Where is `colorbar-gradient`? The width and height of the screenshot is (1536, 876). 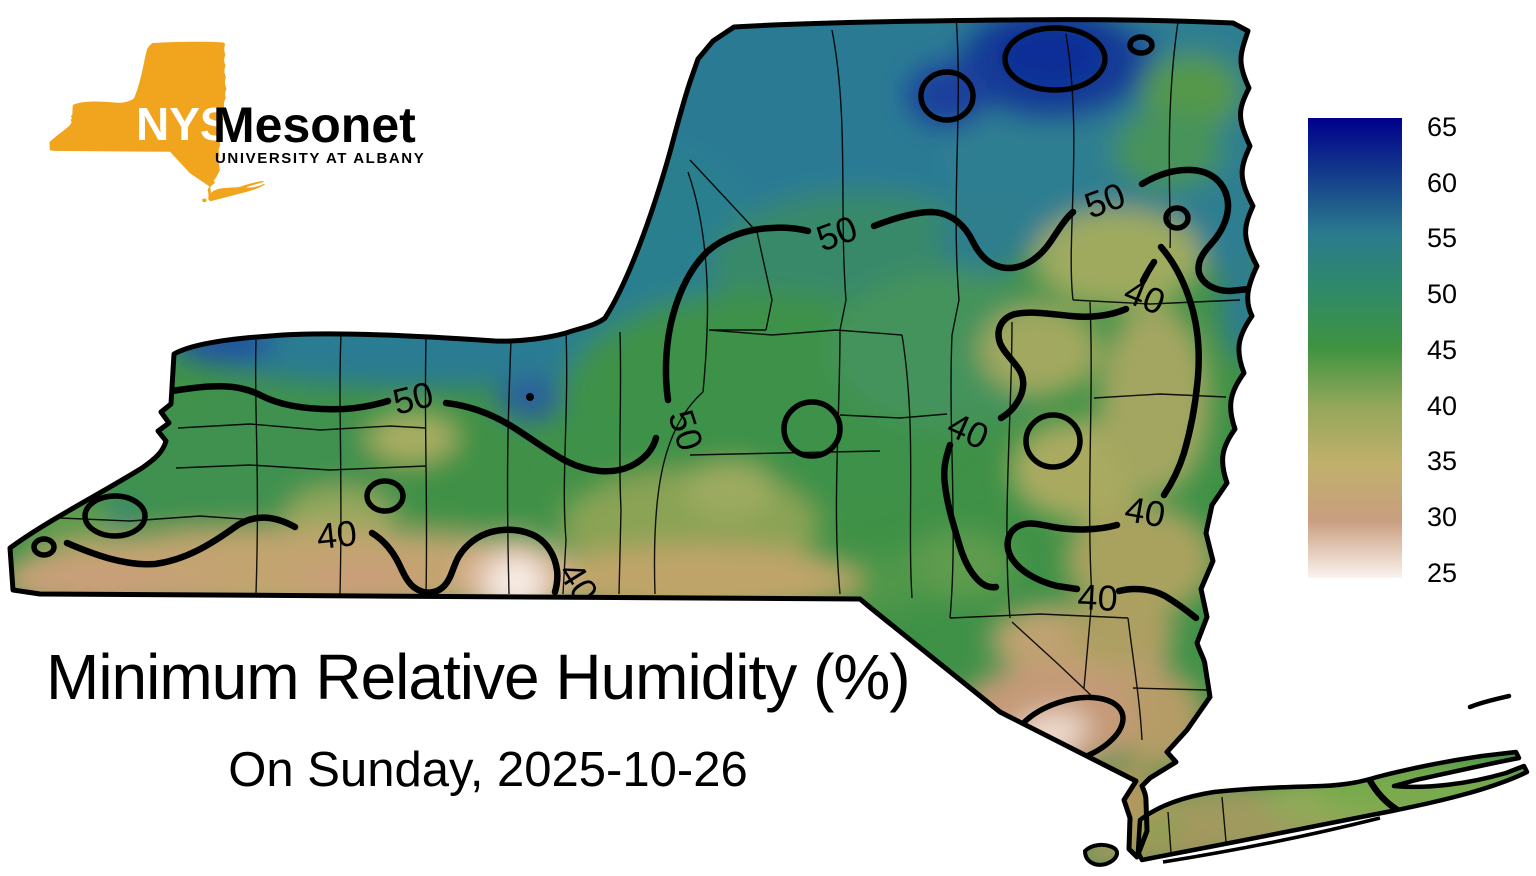
colorbar-gradient is located at coordinates (1355, 348).